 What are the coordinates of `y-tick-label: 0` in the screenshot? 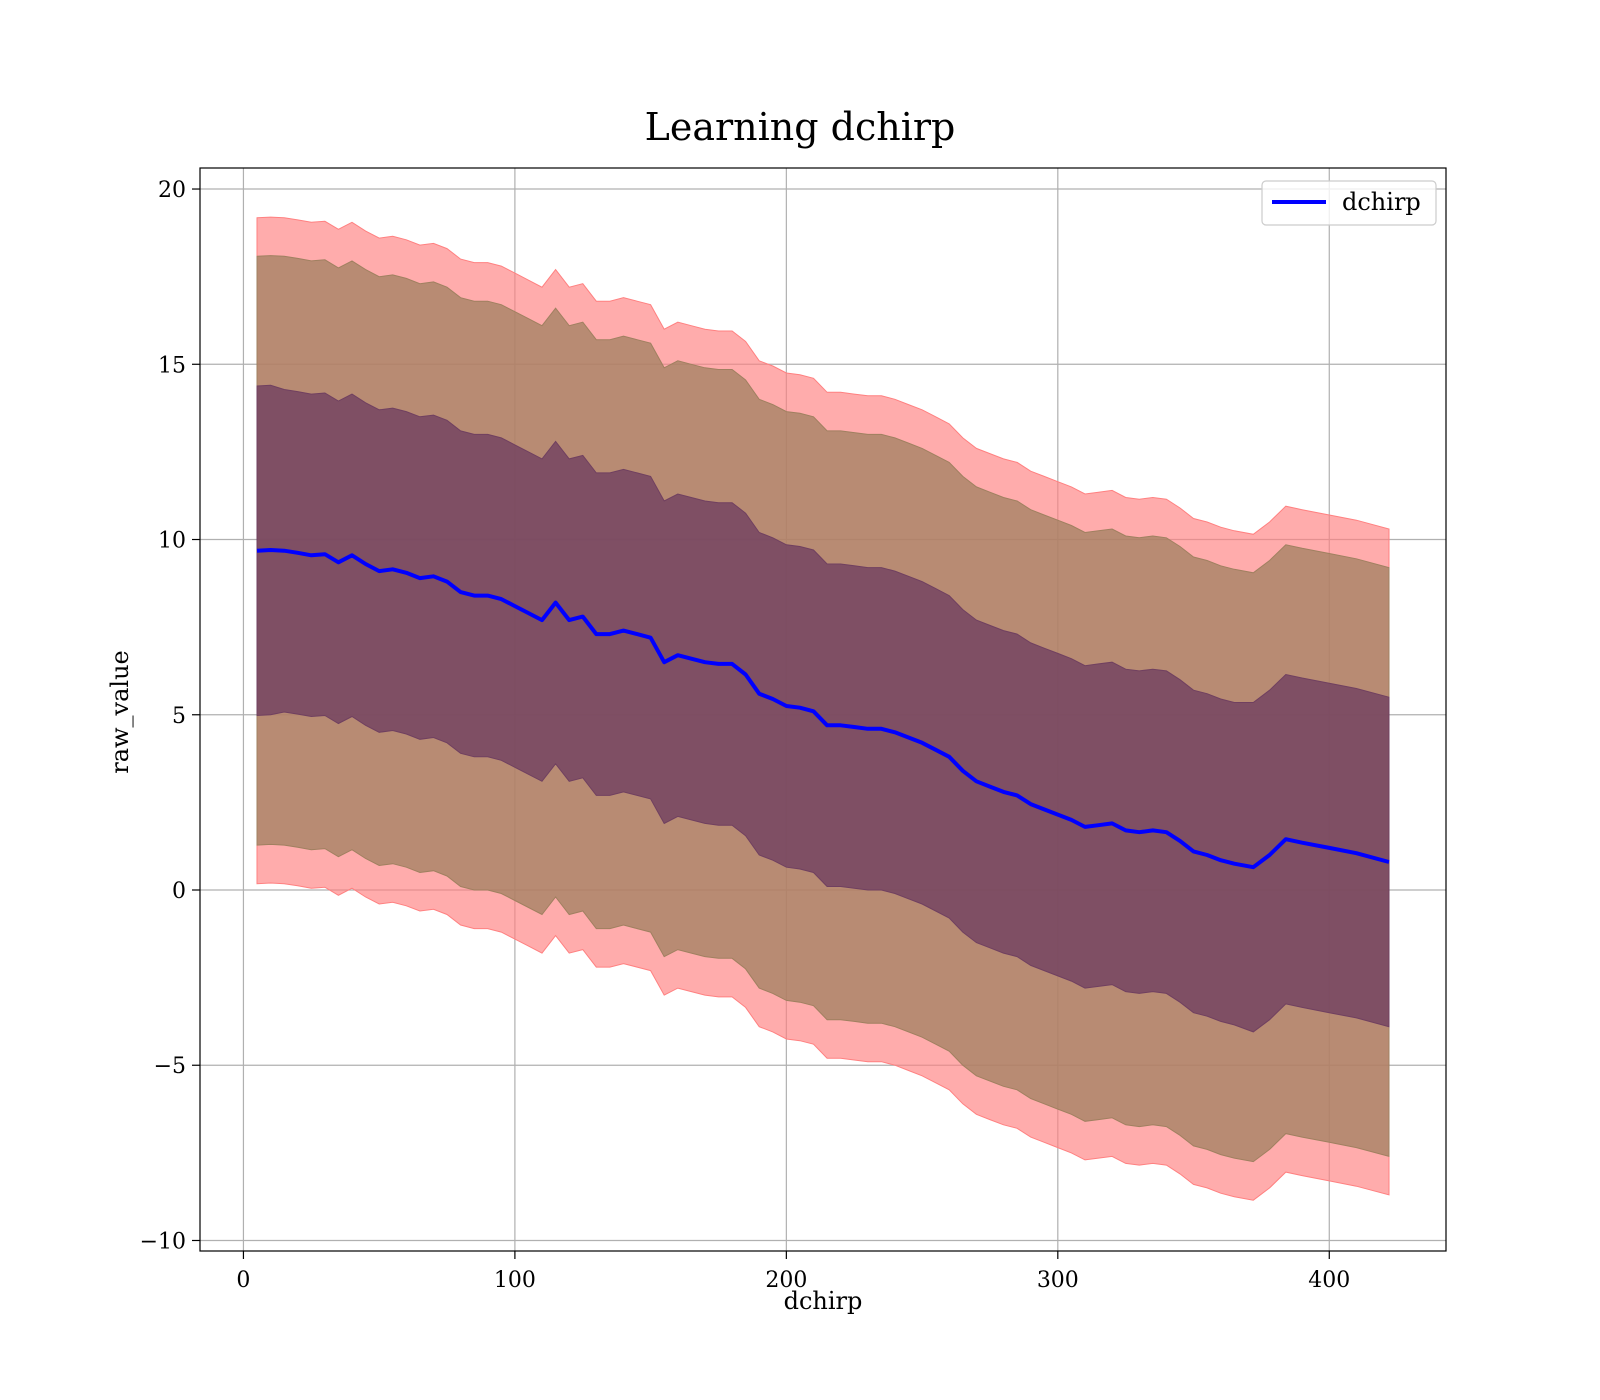 It's located at (179, 891).